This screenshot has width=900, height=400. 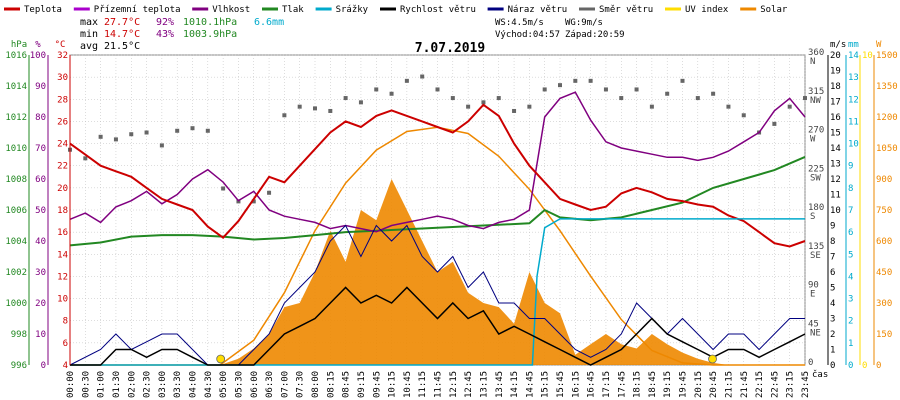 I want to click on x-tick: 19:15, so click(x=668, y=384).